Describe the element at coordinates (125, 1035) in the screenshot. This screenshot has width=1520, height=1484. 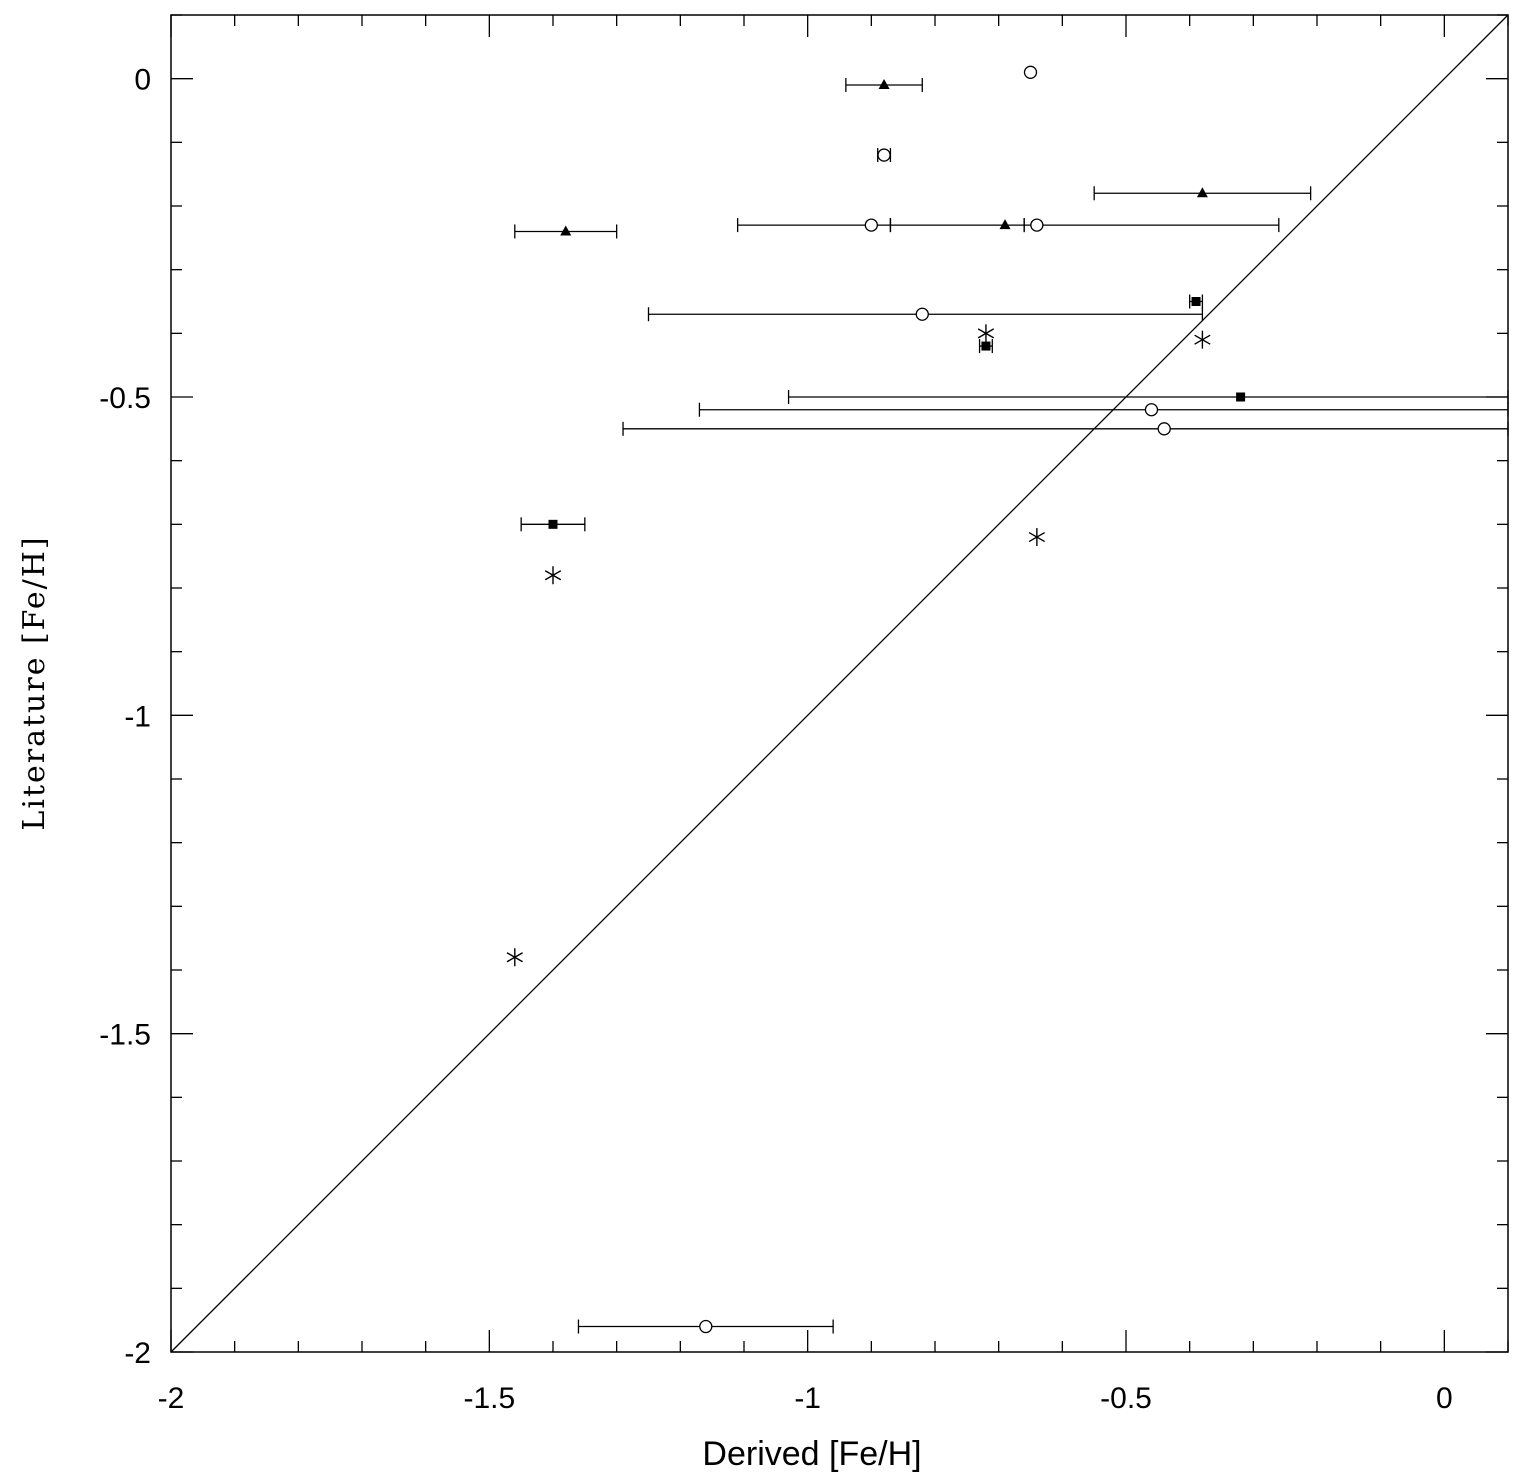
I see `y-tick-label: -1.5` at that location.